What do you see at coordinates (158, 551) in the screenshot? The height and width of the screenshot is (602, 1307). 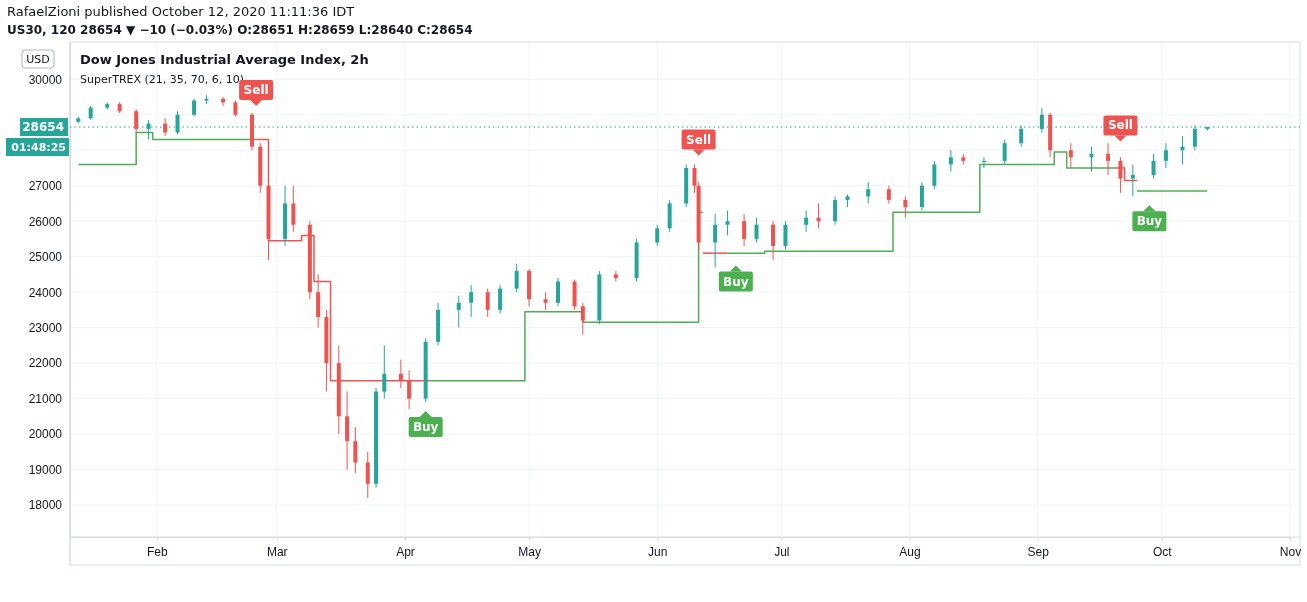 I see `x-tick-label: Feb` at bounding box center [158, 551].